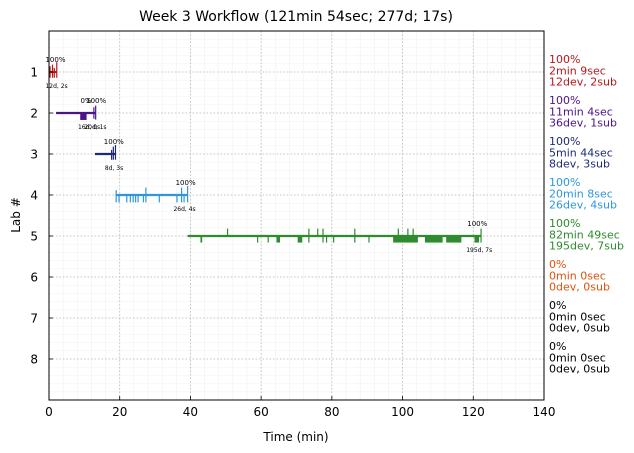 The image size is (634, 453). I want to click on x-tick-label: 60, so click(261, 412).